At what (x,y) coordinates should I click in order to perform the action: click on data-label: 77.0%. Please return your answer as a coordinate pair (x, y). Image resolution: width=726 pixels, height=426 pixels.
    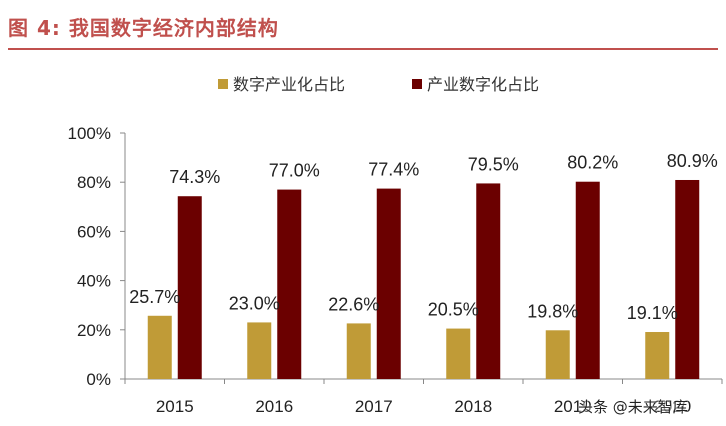
    Looking at the image, I should click on (294, 171).